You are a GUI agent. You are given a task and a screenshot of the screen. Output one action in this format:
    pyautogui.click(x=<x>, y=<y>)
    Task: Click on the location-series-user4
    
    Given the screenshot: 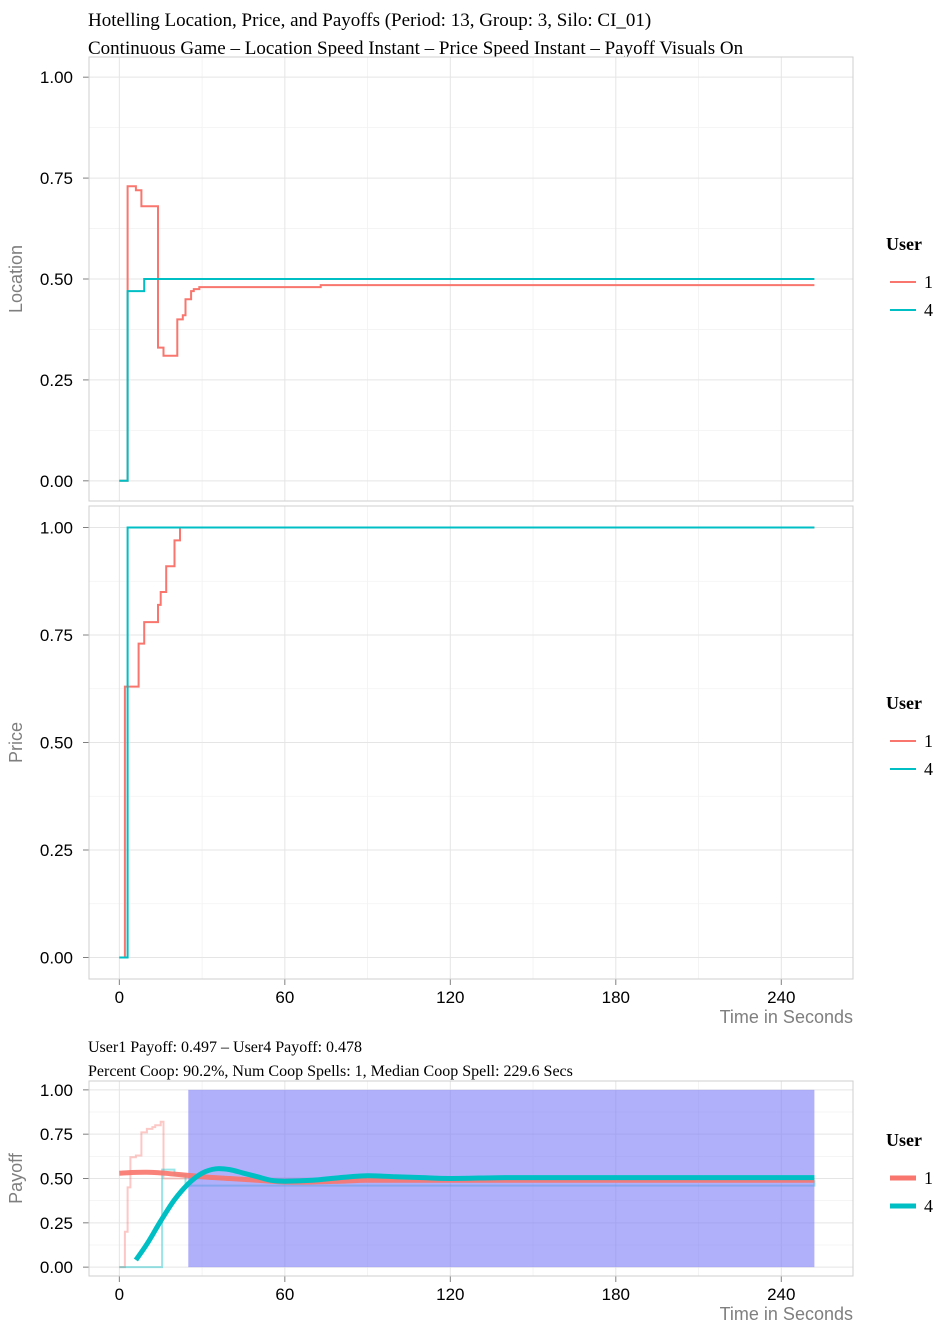 What is the action you would take?
    pyautogui.click(x=467, y=380)
    